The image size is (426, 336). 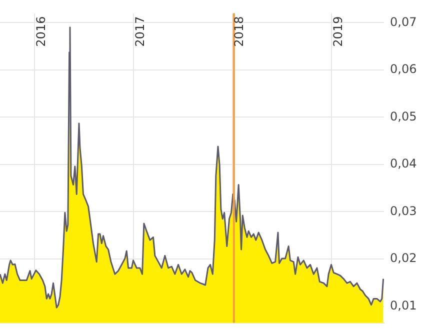 What do you see at coordinates (403, 211) in the screenshot?
I see `y-tick-label: 0,03` at bounding box center [403, 211].